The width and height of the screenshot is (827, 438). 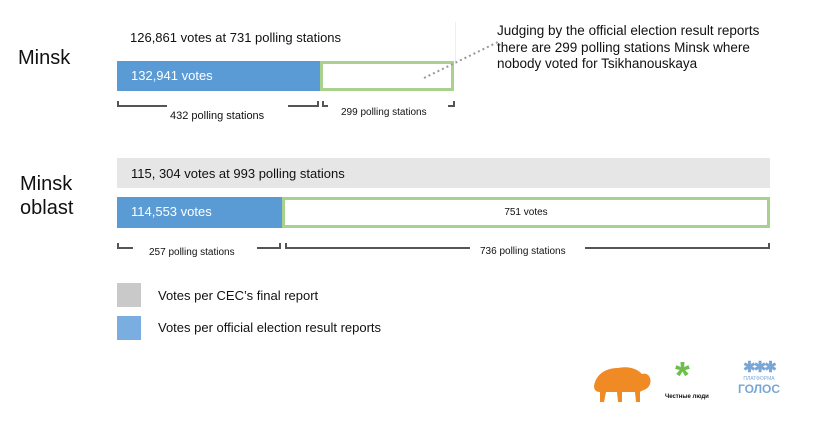 What do you see at coordinates (192, 252) in the screenshot?
I see `oblast-left-stations: 257 polling stations` at bounding box center [192, 252].